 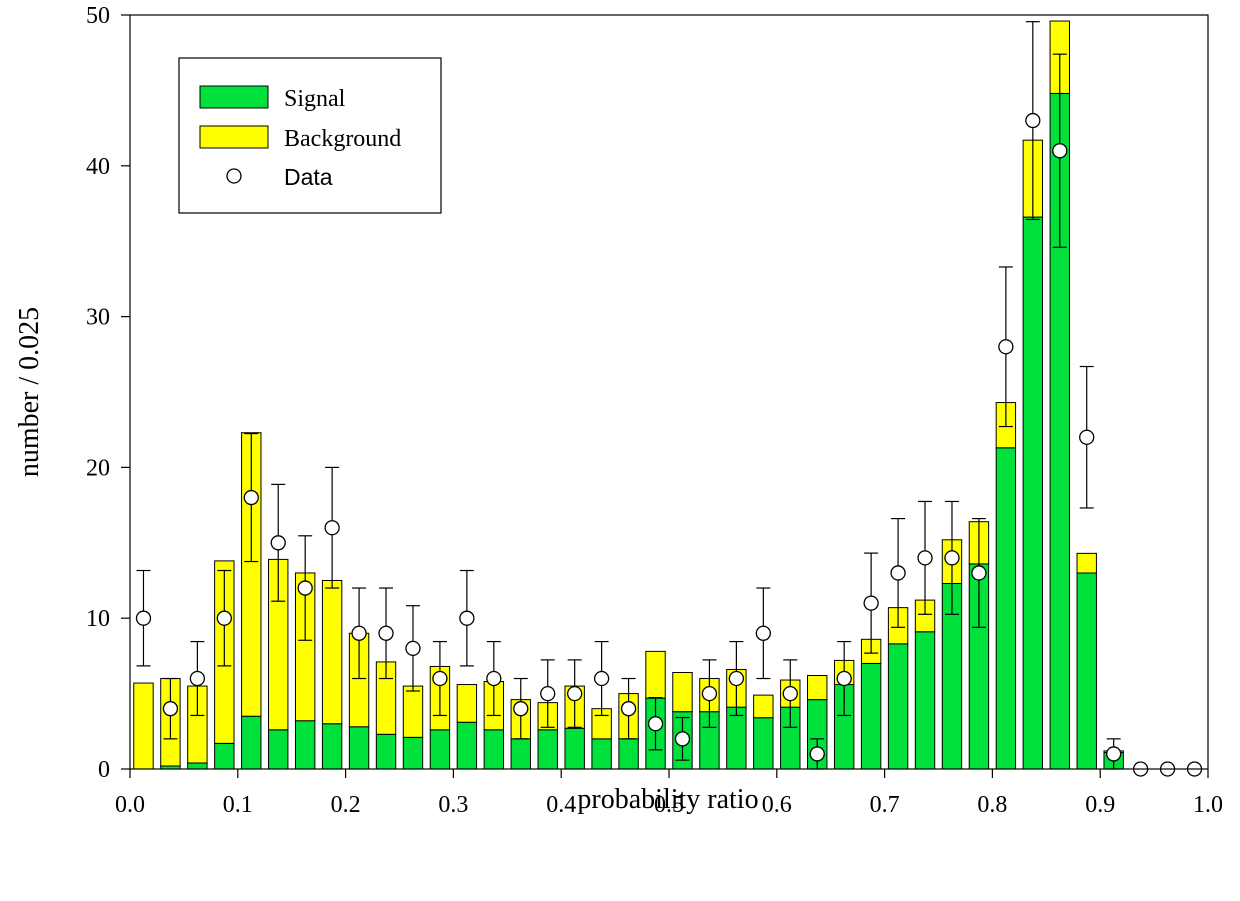 I want to click on x-tick-label: 0.1, so click(x=238, y=805).